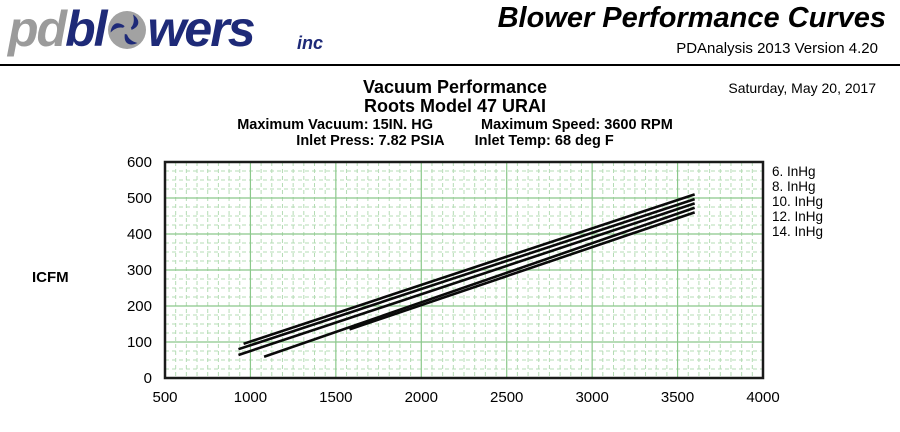 The image size is (900, 432). I want to click on logo-text-bl: bl, so click(86, 29).